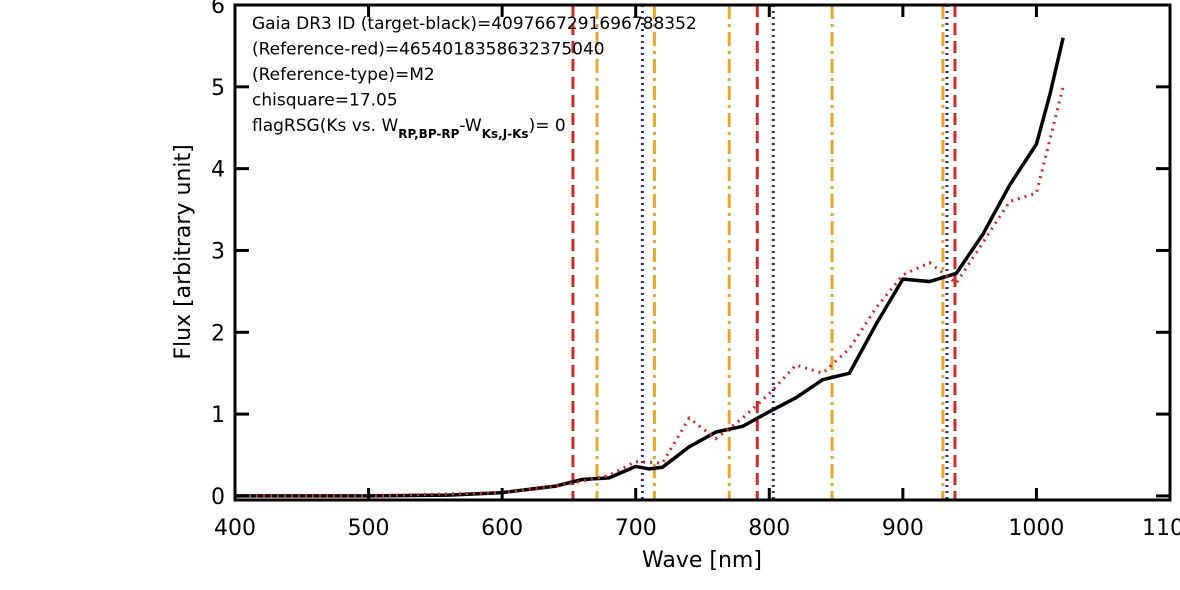 The height and width of the screenshot is (590, 1180). Describe the element at coordinates (636, 528) in the screenshot. I see `x-tick-label: 700` at that location.